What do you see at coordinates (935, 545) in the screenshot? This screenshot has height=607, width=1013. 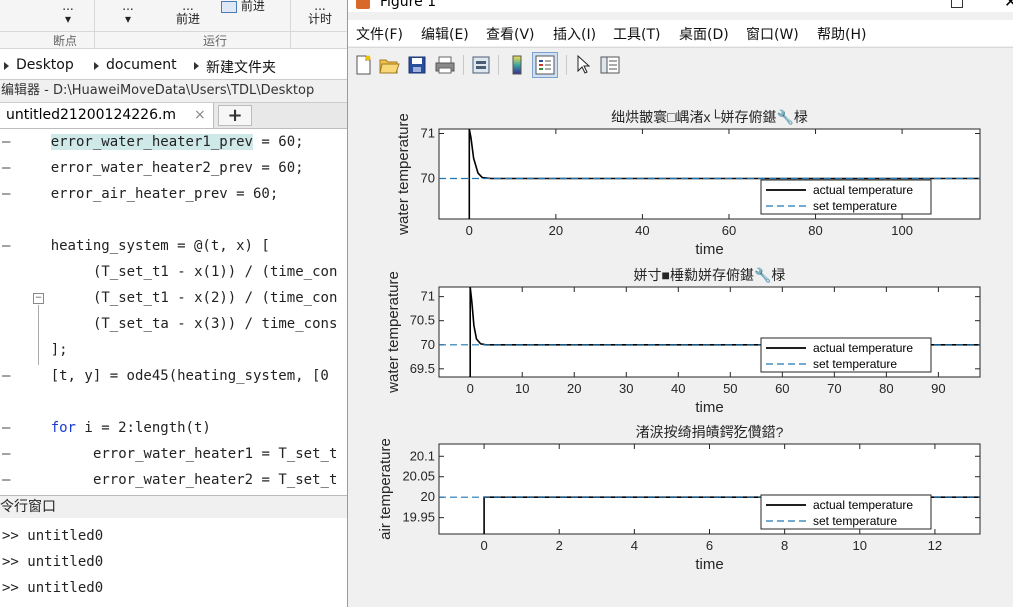 I see `x-tick-label: 12` at bounding box center [935, 545].